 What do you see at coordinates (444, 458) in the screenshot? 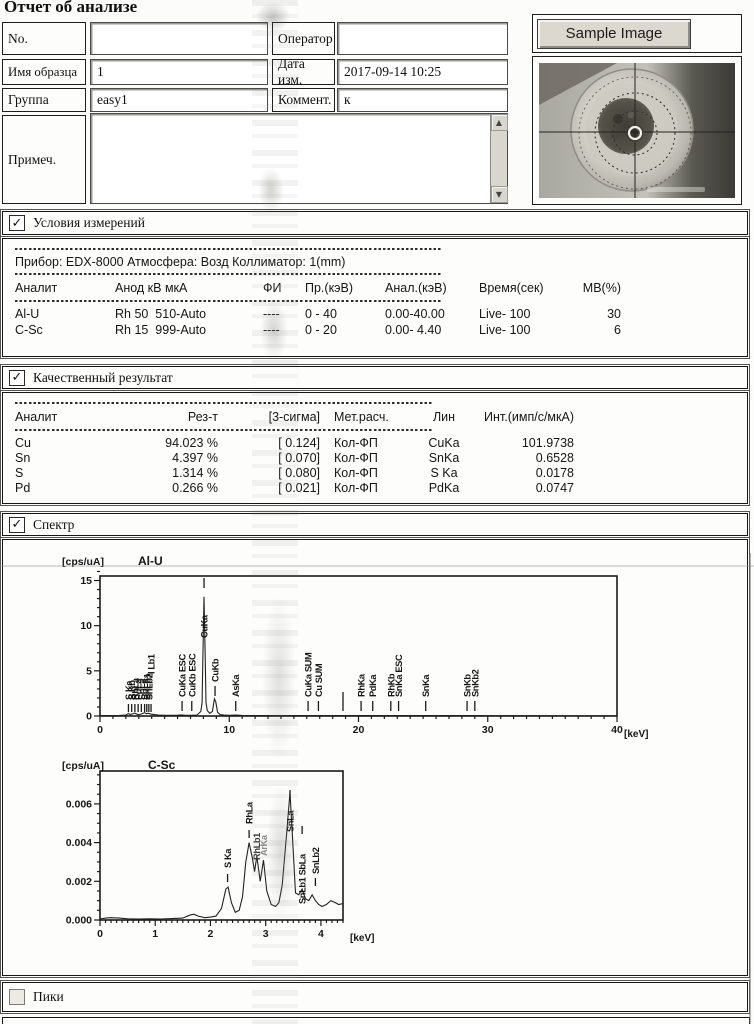
I see `table-cell: SnKa` at bounding box center [444, 458].